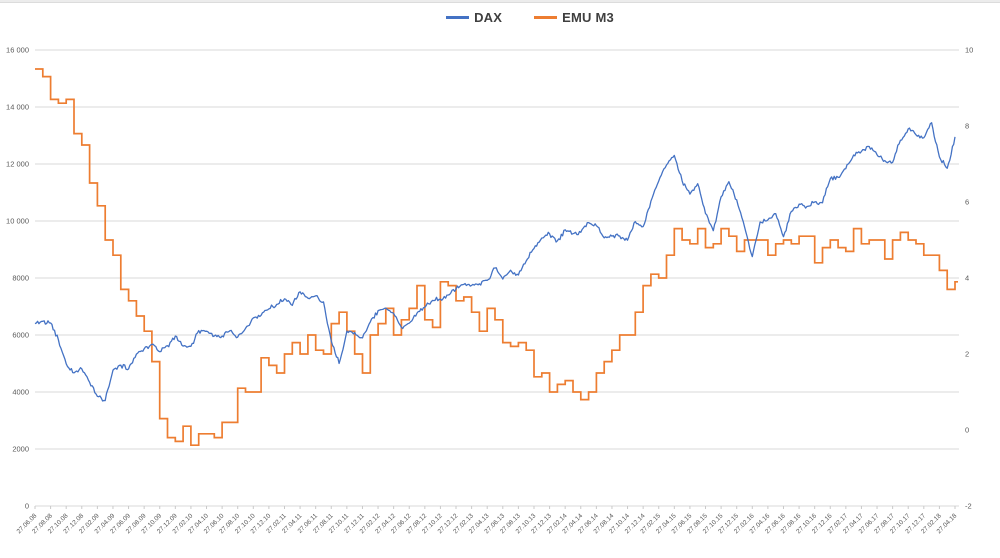  Describe the element at coordinates (17, 107) in the screenshot. I see `left-axis-tick-label: 14 000` at that location.